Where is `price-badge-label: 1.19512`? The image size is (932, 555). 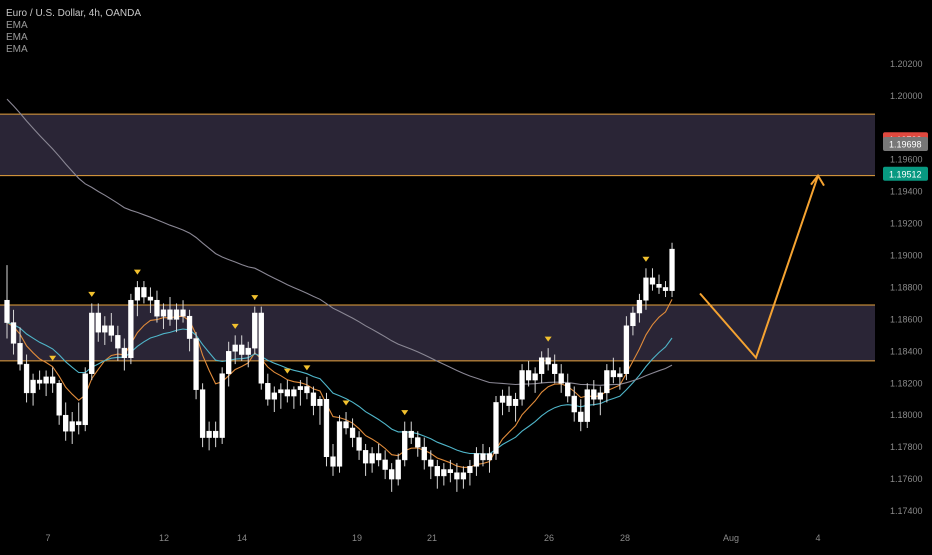 price-badge-label: 1.19512 is located at coordinates (905, 174).